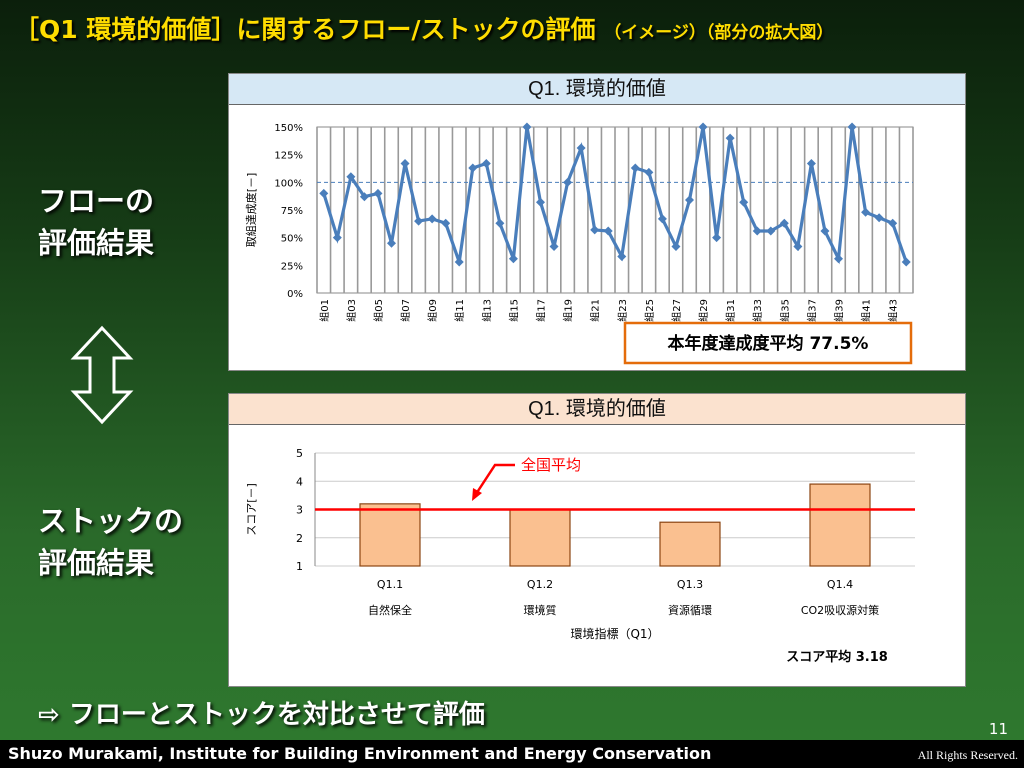 The image size is (1024, 768). I want to click on slide-title-sub: （イメージ）（部分の拡大図）, so click(719, 33).